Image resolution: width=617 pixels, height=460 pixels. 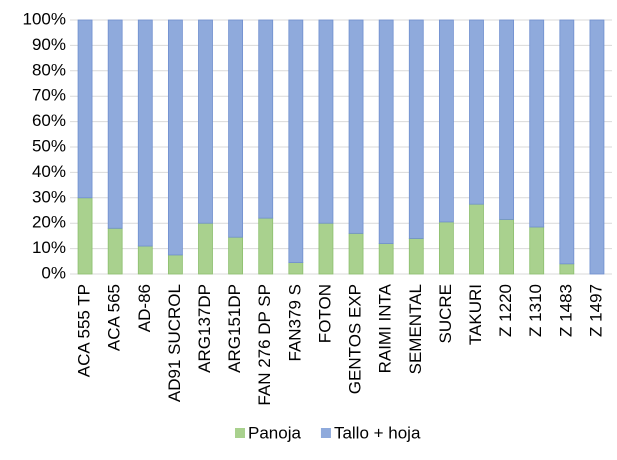 I want to click on x-tick-label: TAKURI, so click(x=475, y=314).